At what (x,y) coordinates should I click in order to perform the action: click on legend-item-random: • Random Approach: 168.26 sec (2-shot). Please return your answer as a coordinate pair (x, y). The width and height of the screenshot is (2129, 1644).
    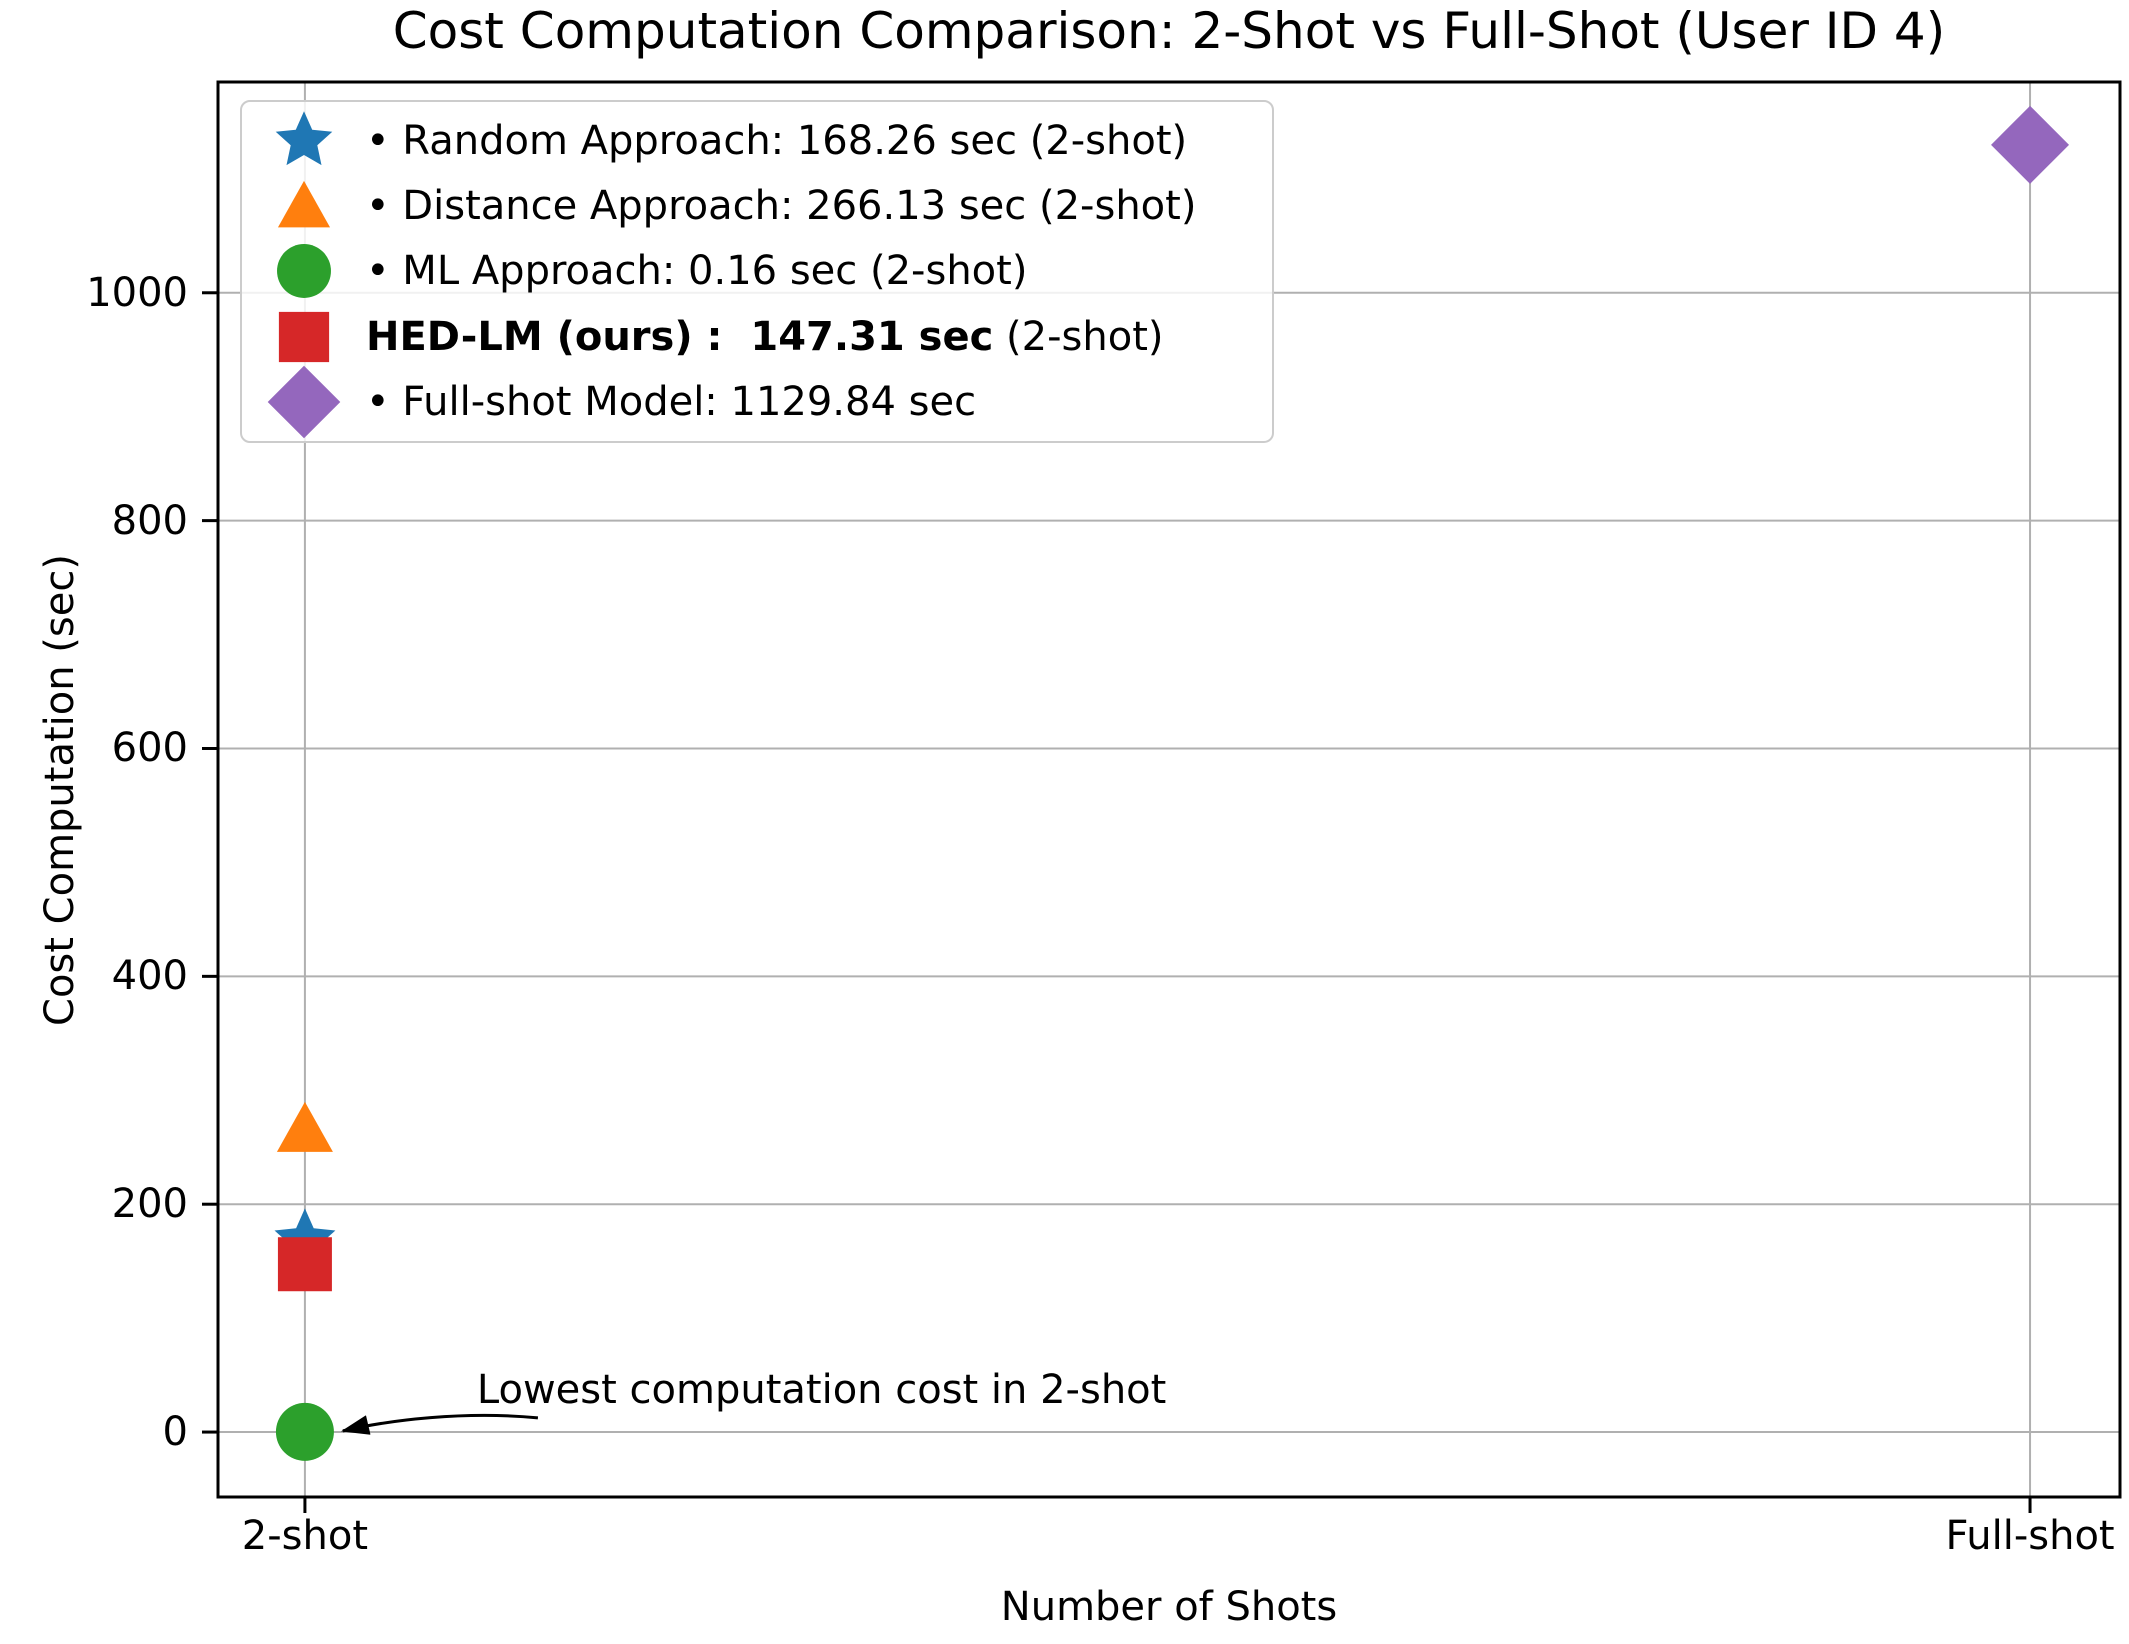
    Looking at the image, I should click on (757, 141).